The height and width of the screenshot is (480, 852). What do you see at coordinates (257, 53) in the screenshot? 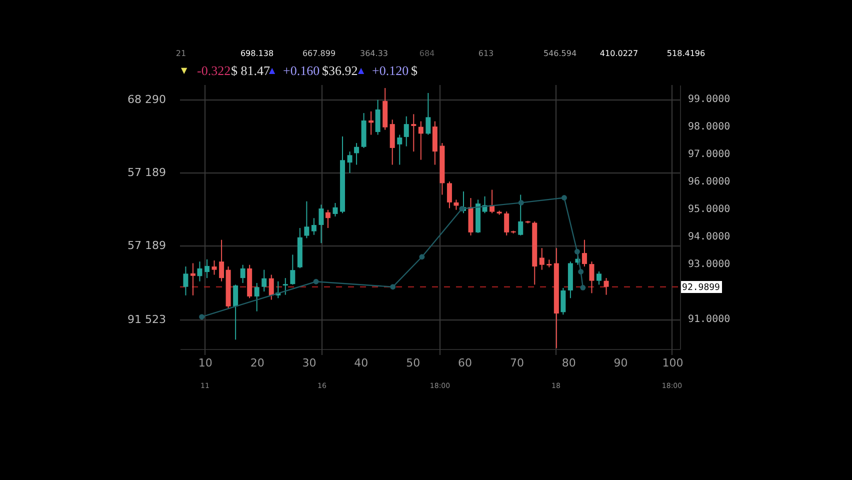
I see `text: 698.138` at bounding box center [257, 53].